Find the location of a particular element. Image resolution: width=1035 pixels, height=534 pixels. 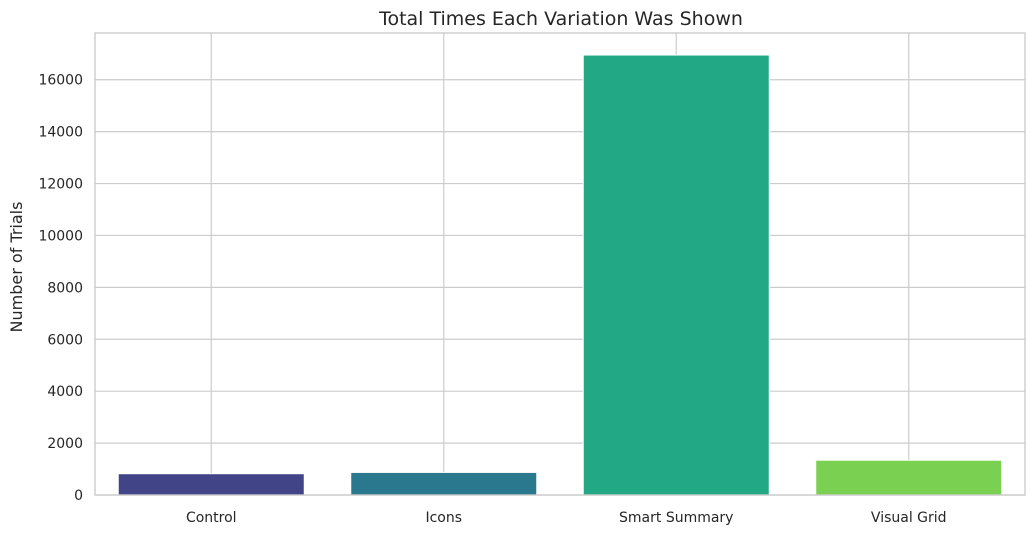

y-tick-label: 6000 is located at coordinates (65, 340).